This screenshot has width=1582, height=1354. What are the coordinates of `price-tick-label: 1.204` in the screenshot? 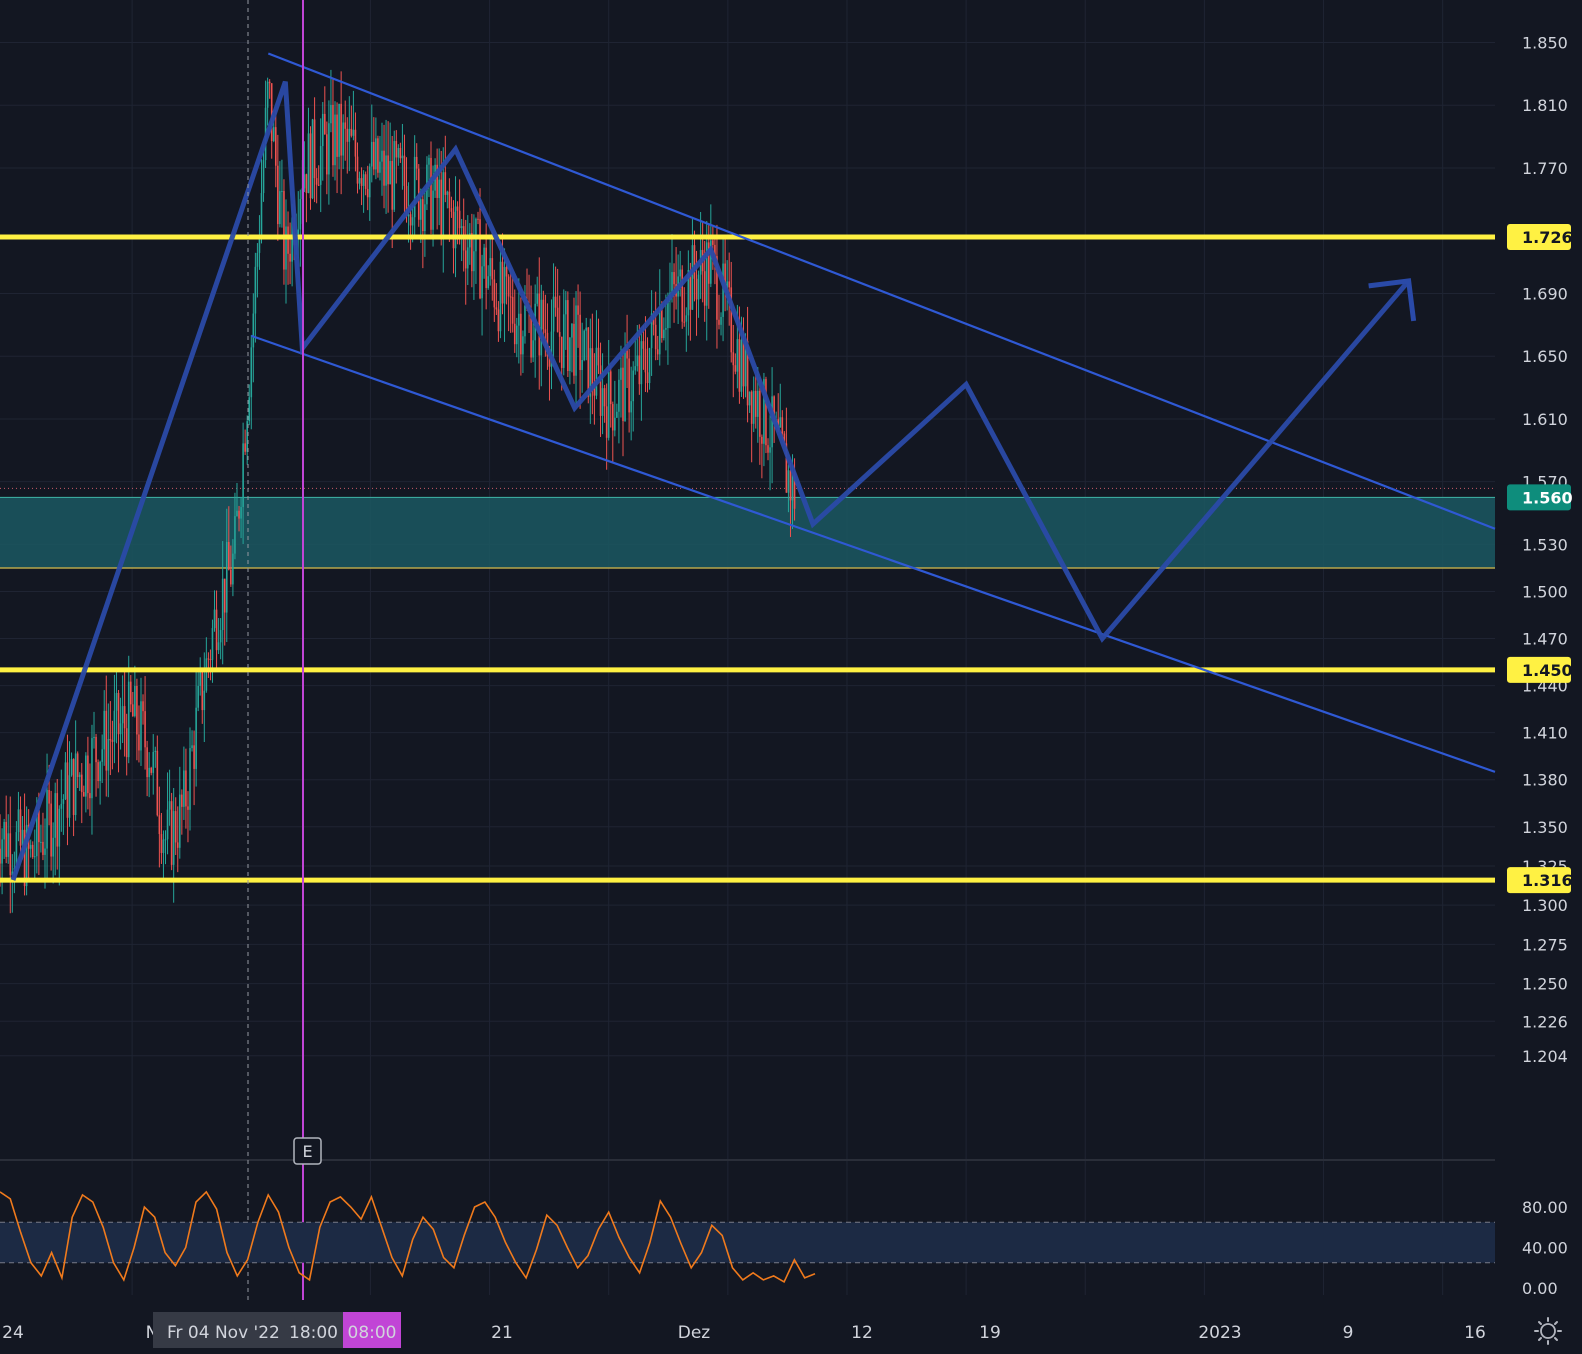 It's located at (1545, 1056).